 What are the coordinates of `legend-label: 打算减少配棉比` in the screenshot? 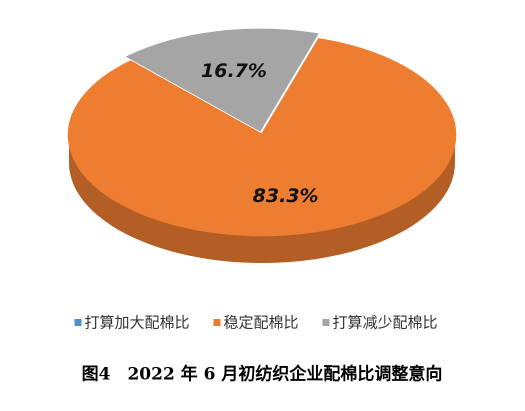 It's located at (385, 323).